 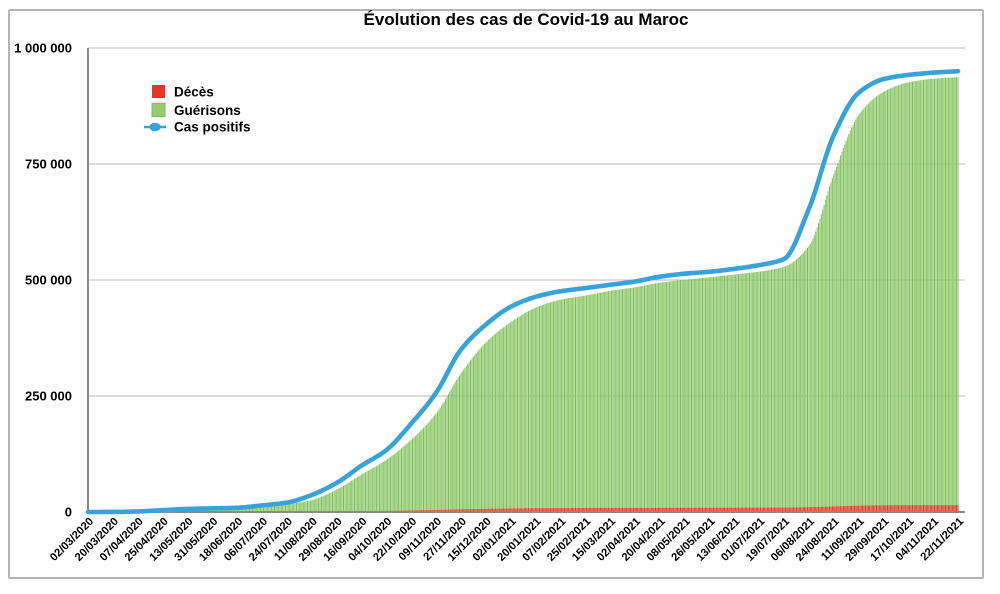 I want to click on svg-text: 1 000 000, so click(x=43, y=48).